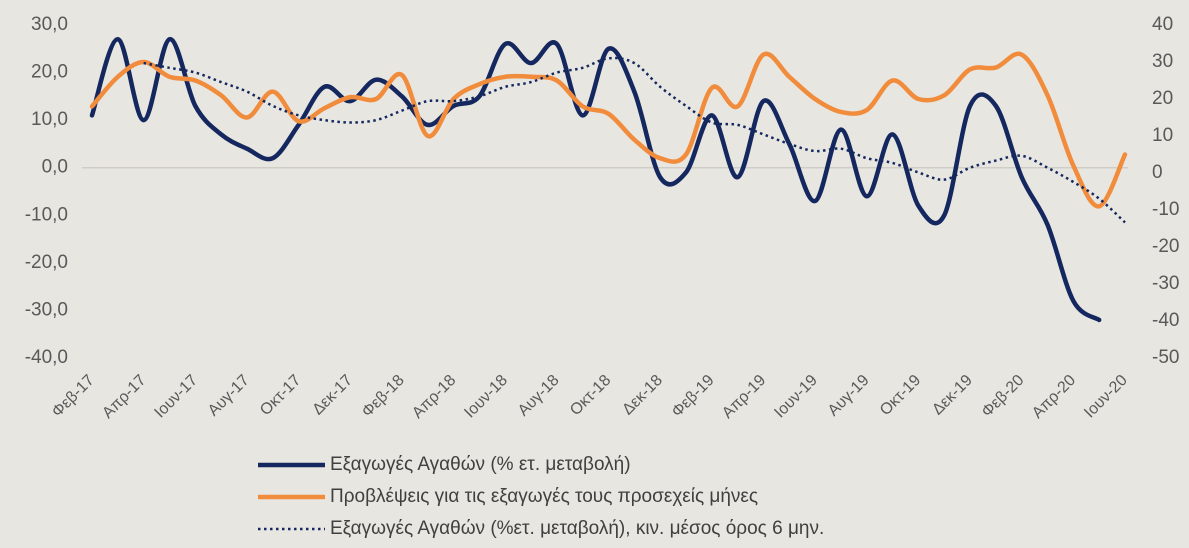 This screenshot has height=548, width=1189. What do you see at coordinates (176, 397) in the screenshot?
I see `x-tick-label: Ιουν-17` at bounding box center [176, 397].